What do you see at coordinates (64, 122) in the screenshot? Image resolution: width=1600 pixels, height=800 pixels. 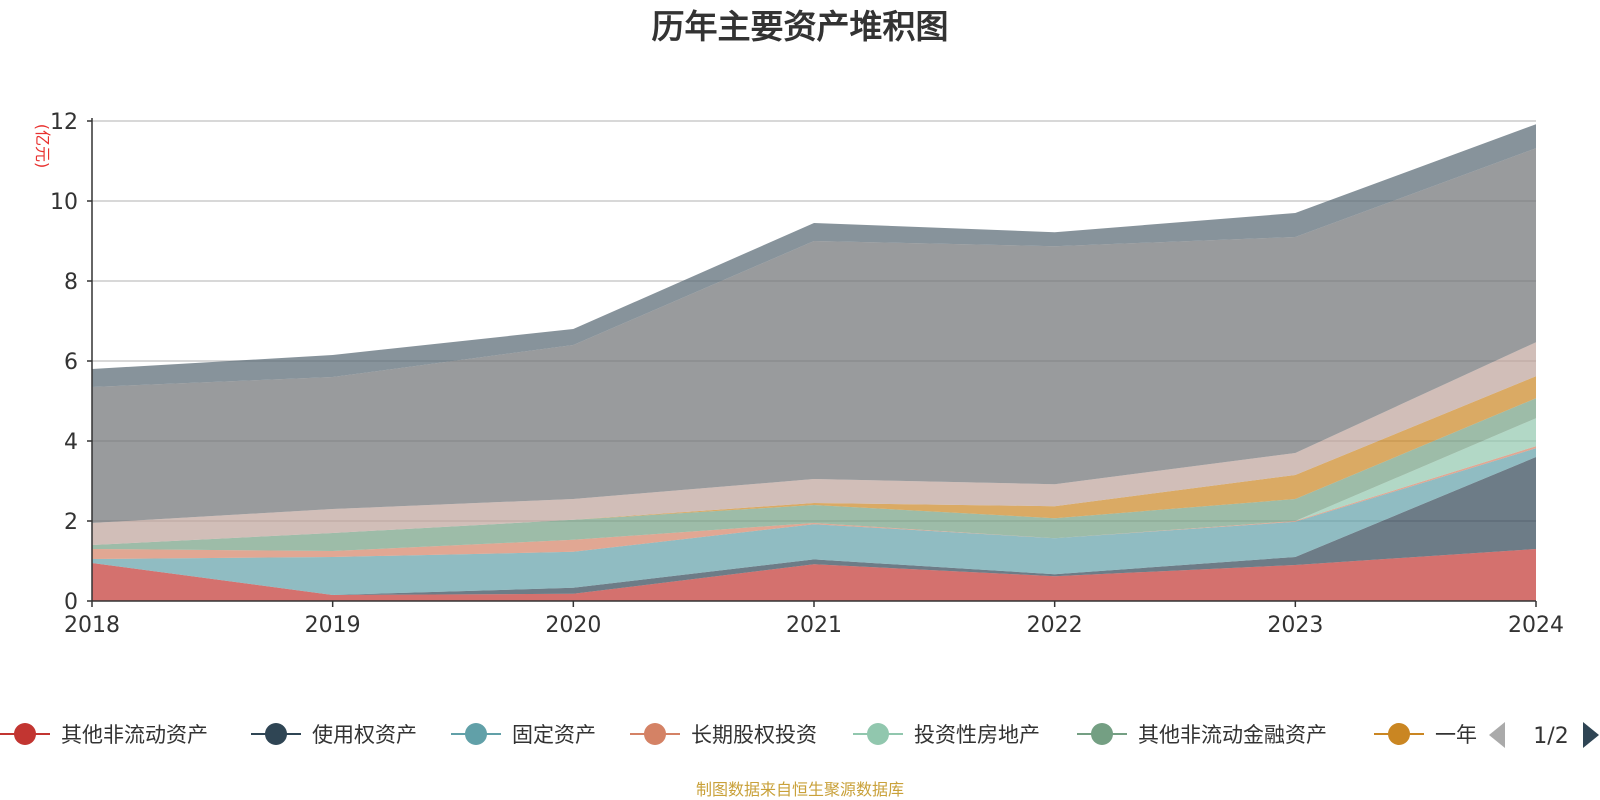 I see `y-tick-label-6: 12` at bounding box center [64, 122].